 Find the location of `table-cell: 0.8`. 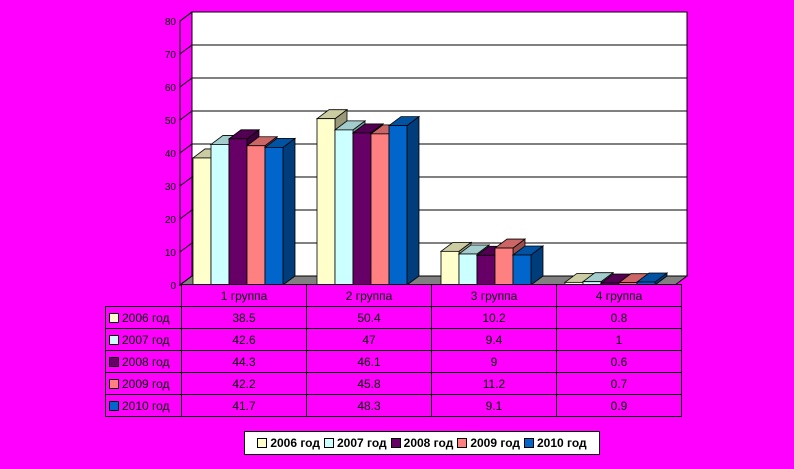

table-cell: 0.8 is located at coordinates (619, 317).